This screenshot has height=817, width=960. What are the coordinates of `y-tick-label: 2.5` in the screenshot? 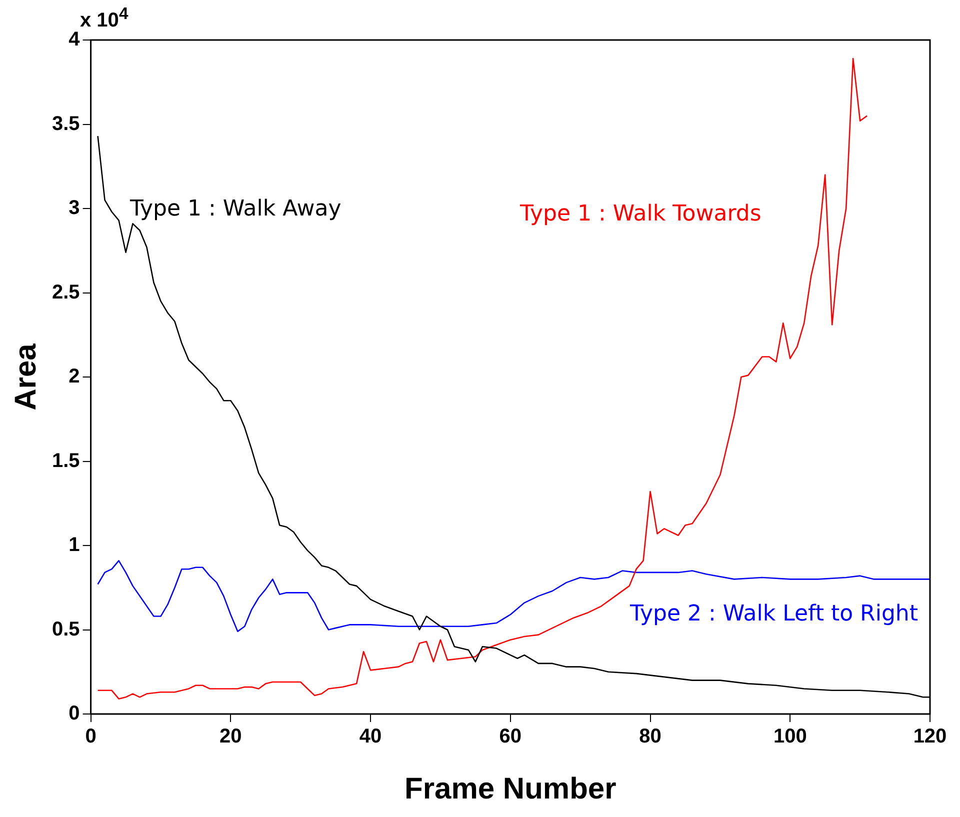 It's located at (66, 292).